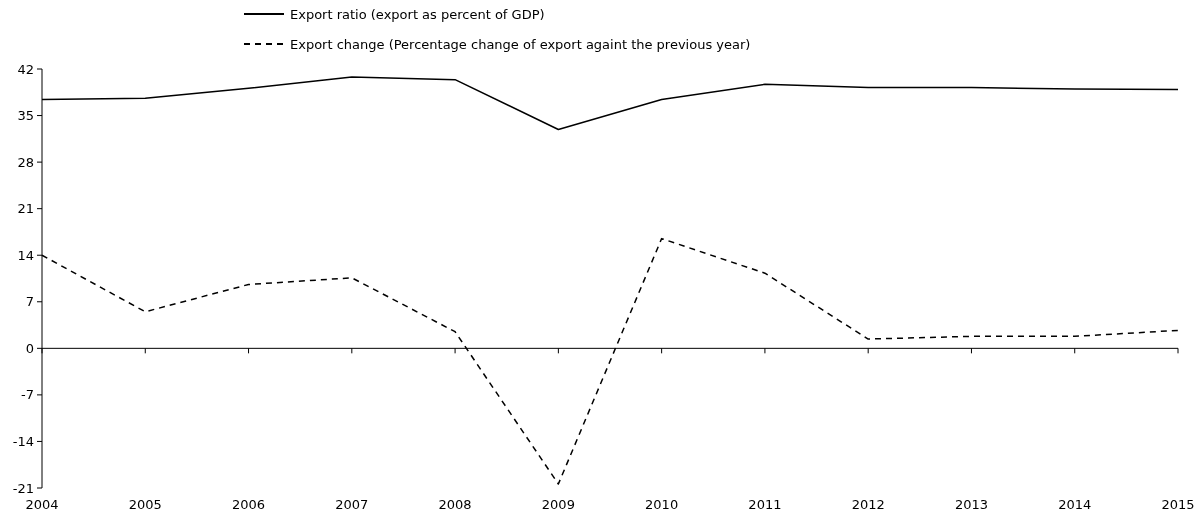 The image size is (1203, 513). I want to click on y-tick-label: -7, so click(27, 395).